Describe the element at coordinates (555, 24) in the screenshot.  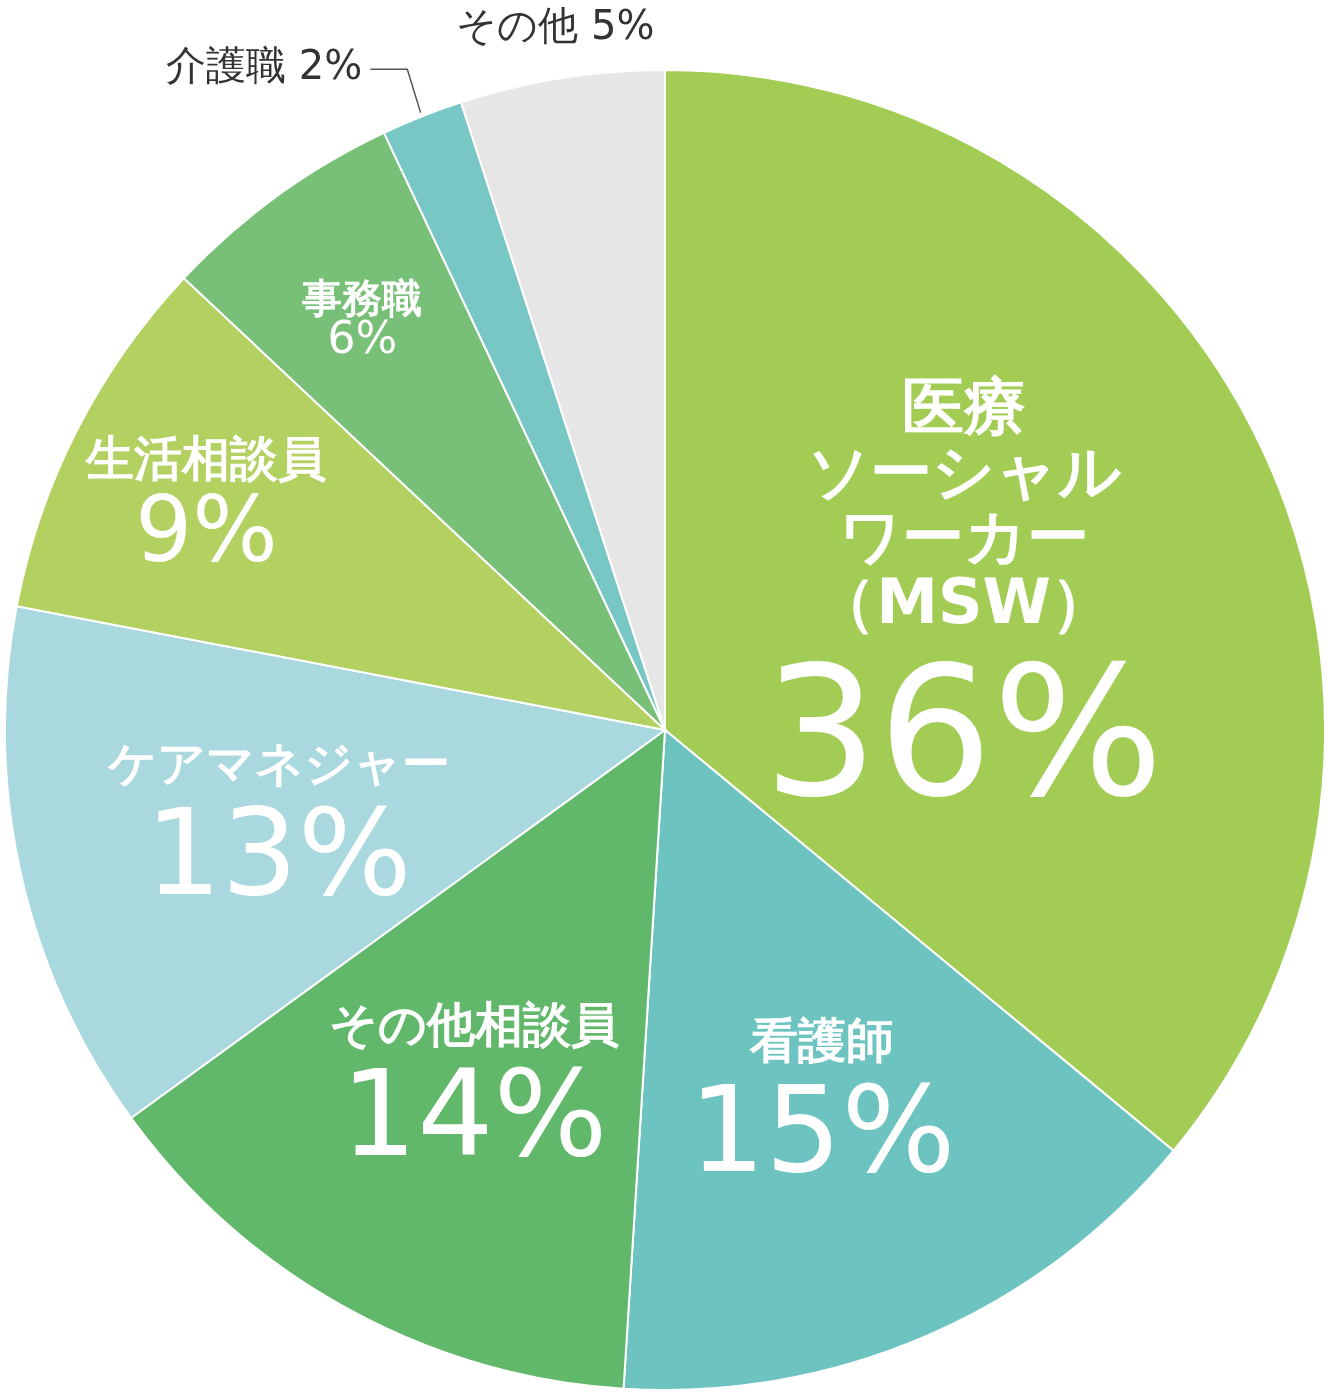
I see `slice-label: その他 5%` at that location.